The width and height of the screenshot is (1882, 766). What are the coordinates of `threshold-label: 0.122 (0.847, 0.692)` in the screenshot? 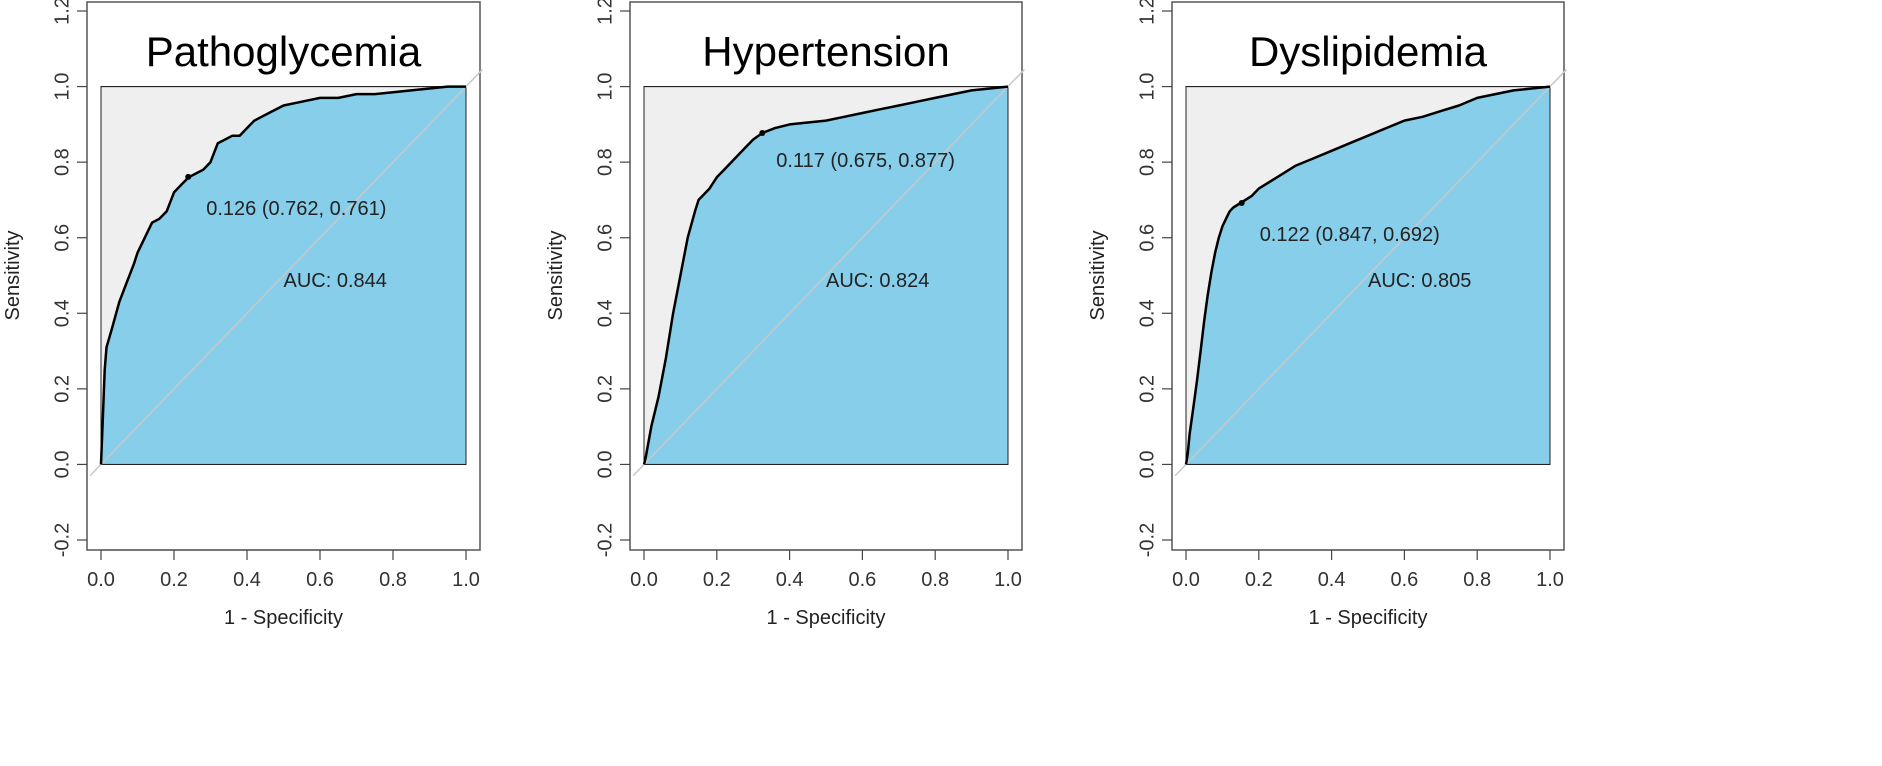 It's located at (1350, 235).